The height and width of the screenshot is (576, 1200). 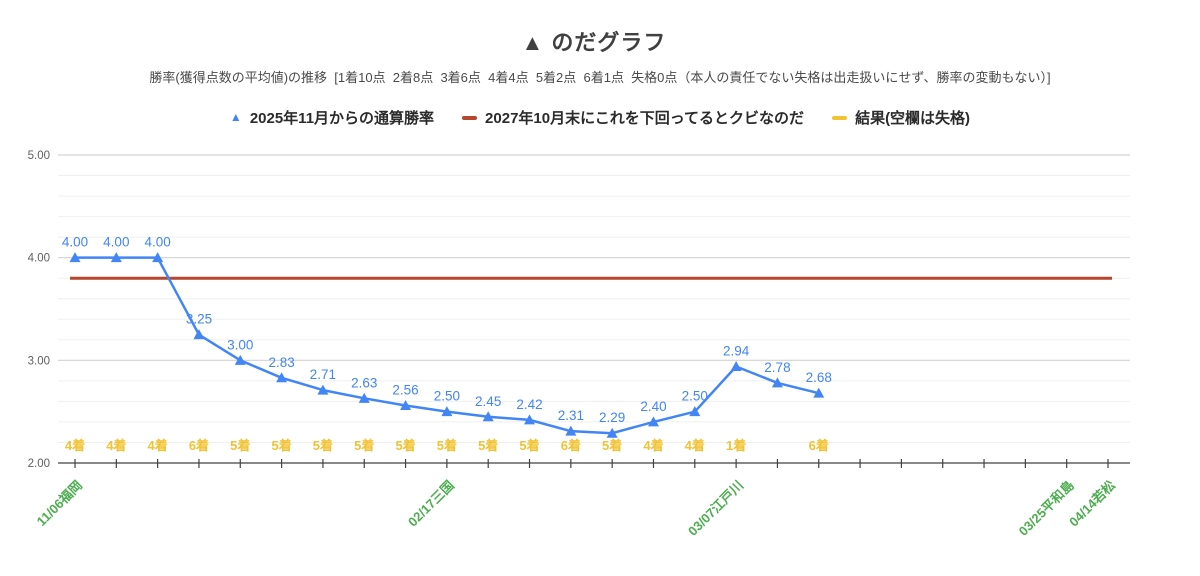 What do you see at coordinates (736, 350) in the screenshot?
I see `data-value-label: 2.94` at bounding box center [736, 350].